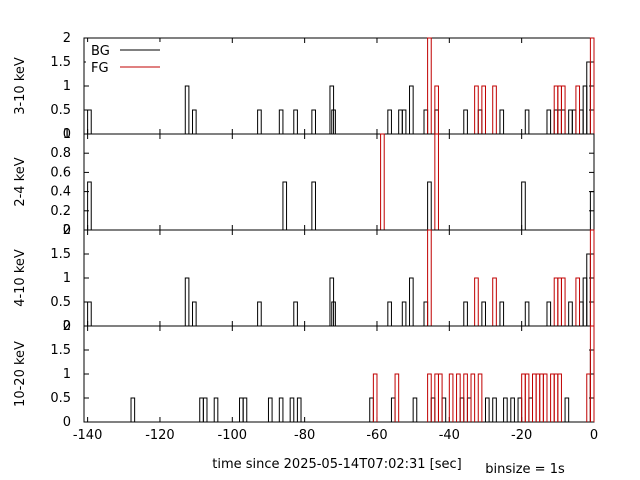 The image size is (640, 480). What do you see at coordinates (100, 68) in the screenshot?
I see `legend-label-fg: FG` at bounding box center [100, 68].